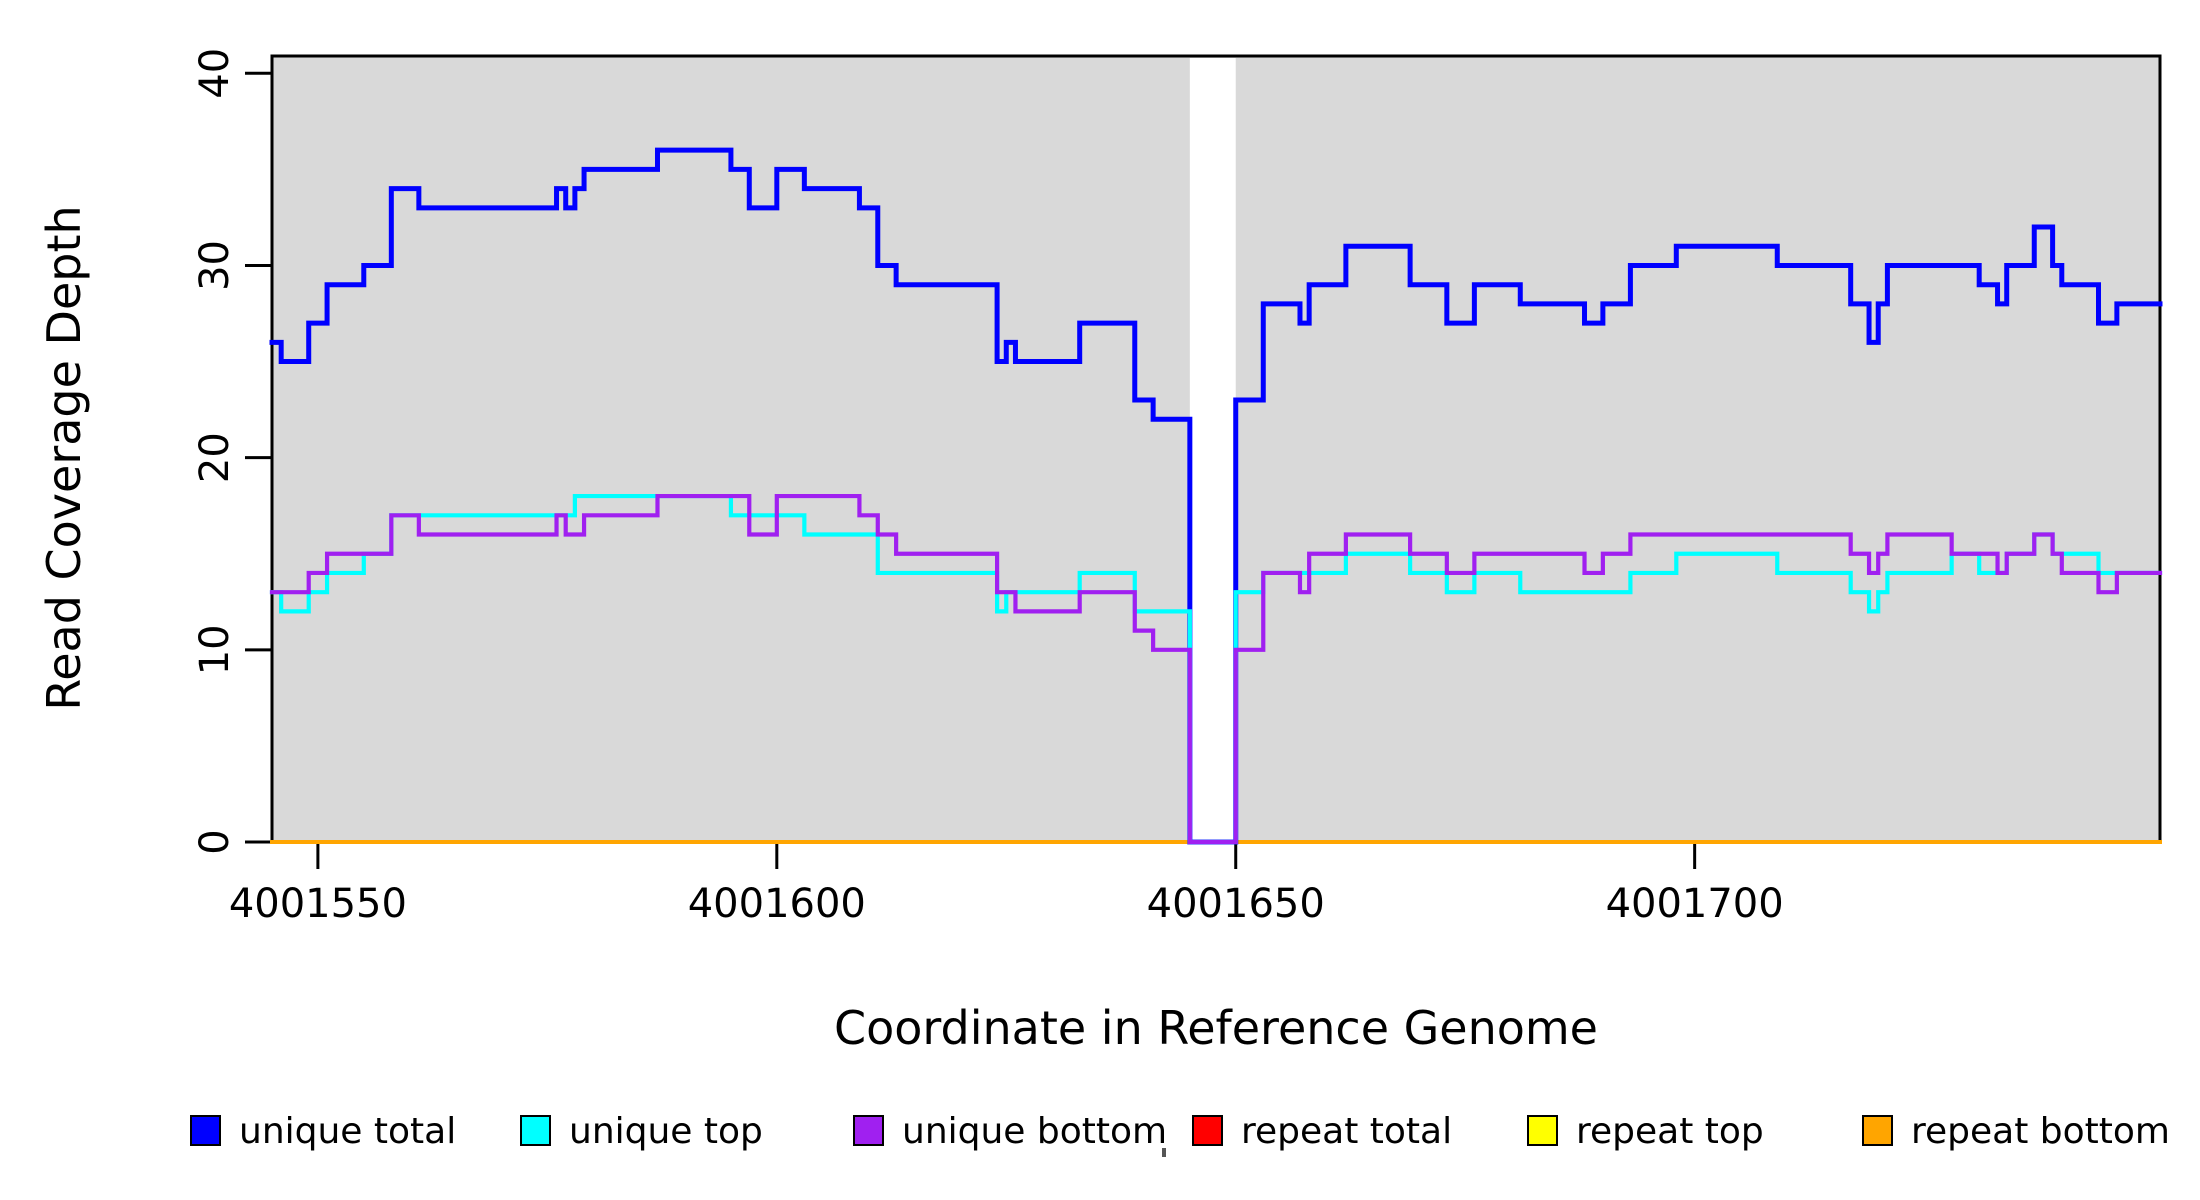  I want to click on legend-item-repeat-top: repeat top, so click(1645, 1131).